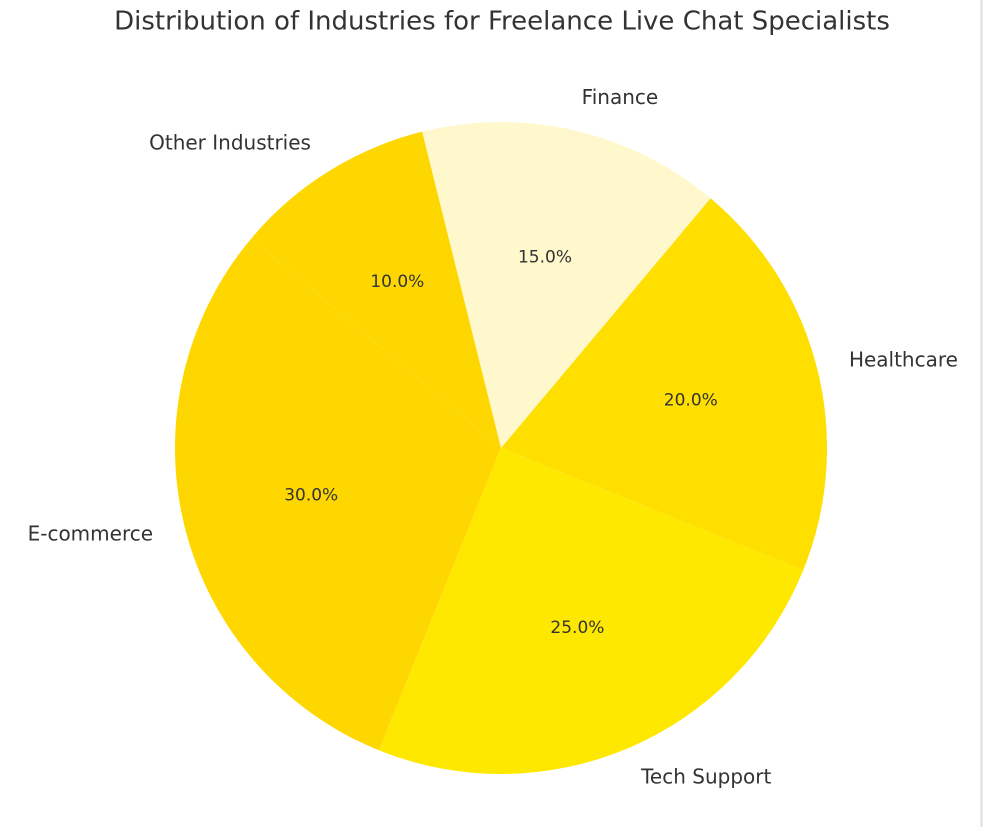 This screenshot has height=827, width=984. What do you see at coordinates (620, 97) in the screenshot?
I see `slice-label: Finance` at bounding box center [620, 97].